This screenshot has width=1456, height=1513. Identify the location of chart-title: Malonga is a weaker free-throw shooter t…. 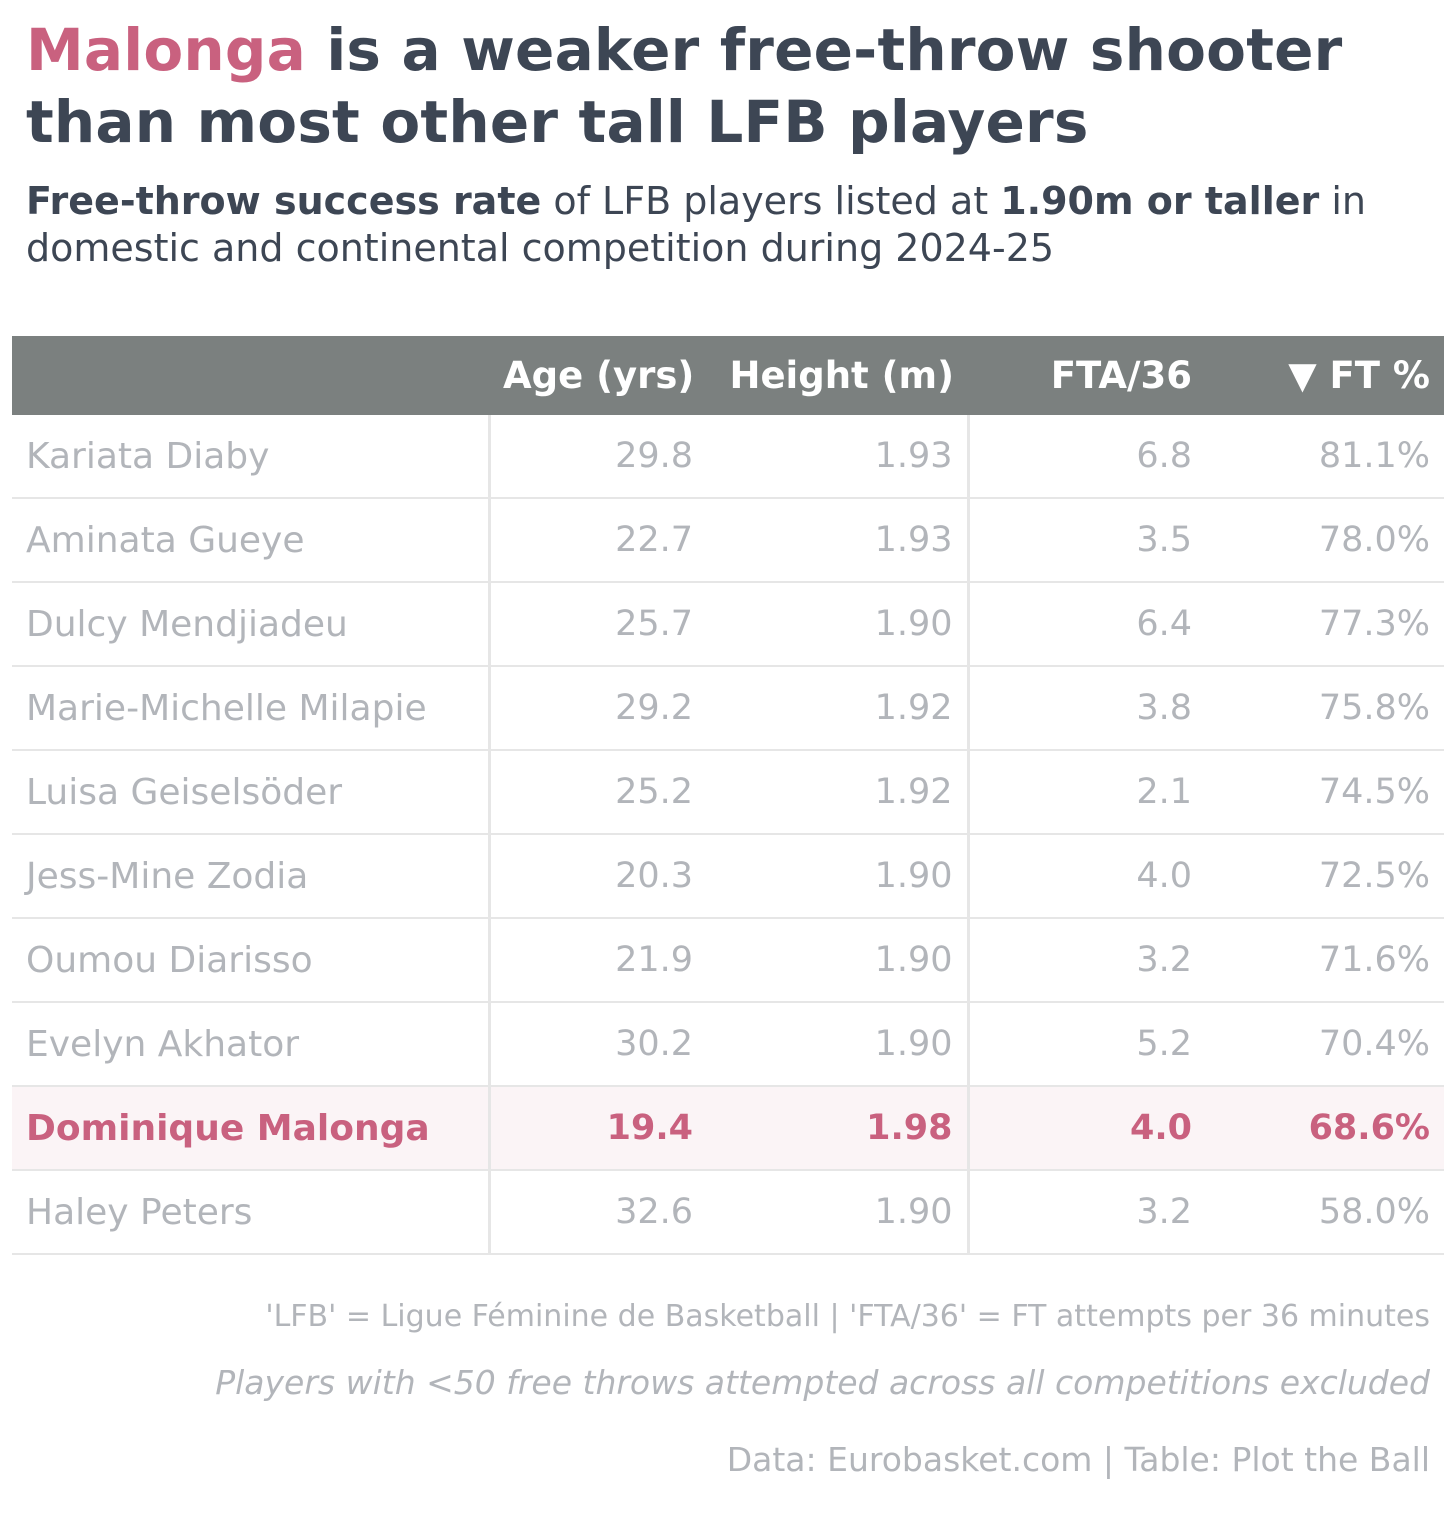
(736, 86).